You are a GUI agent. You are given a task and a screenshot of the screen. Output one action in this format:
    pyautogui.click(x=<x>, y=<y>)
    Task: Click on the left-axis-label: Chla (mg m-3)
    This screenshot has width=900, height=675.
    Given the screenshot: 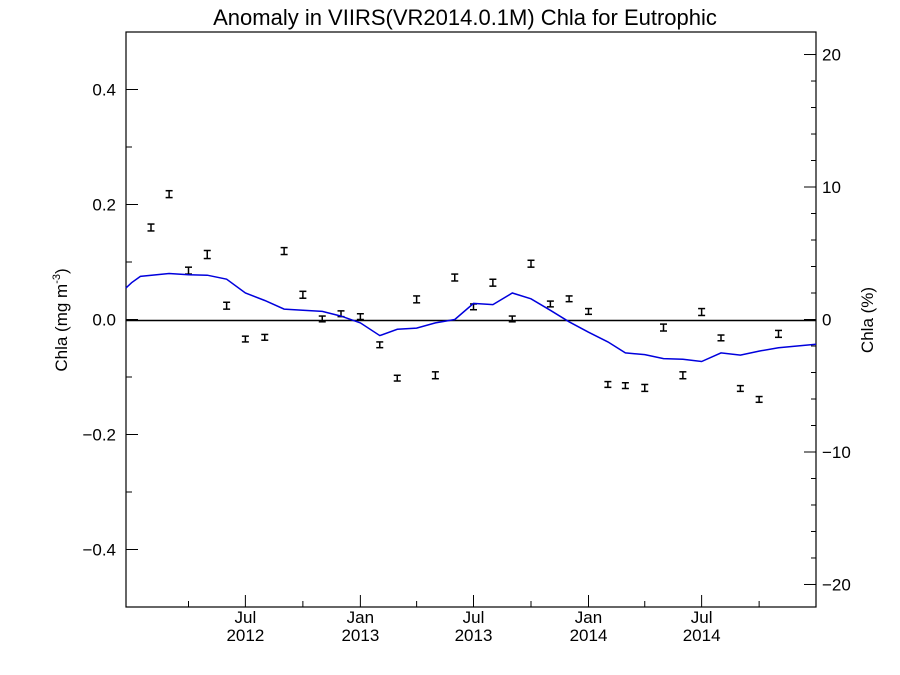 What is the action you would take?
    pyautogui.click(x=61, y=319)
    